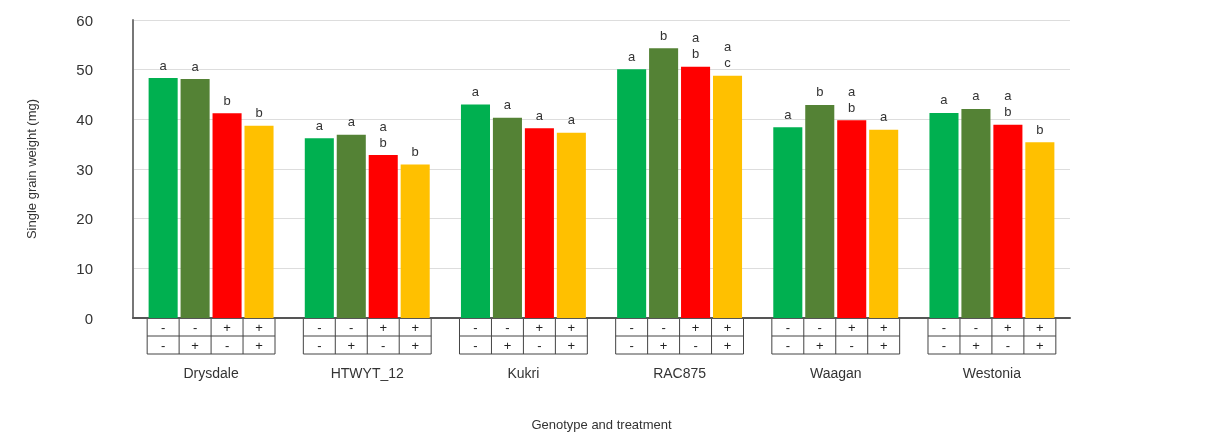 This screenshot has width=1208, height=444. I want to click on data-label: a c, so click(727, 55).